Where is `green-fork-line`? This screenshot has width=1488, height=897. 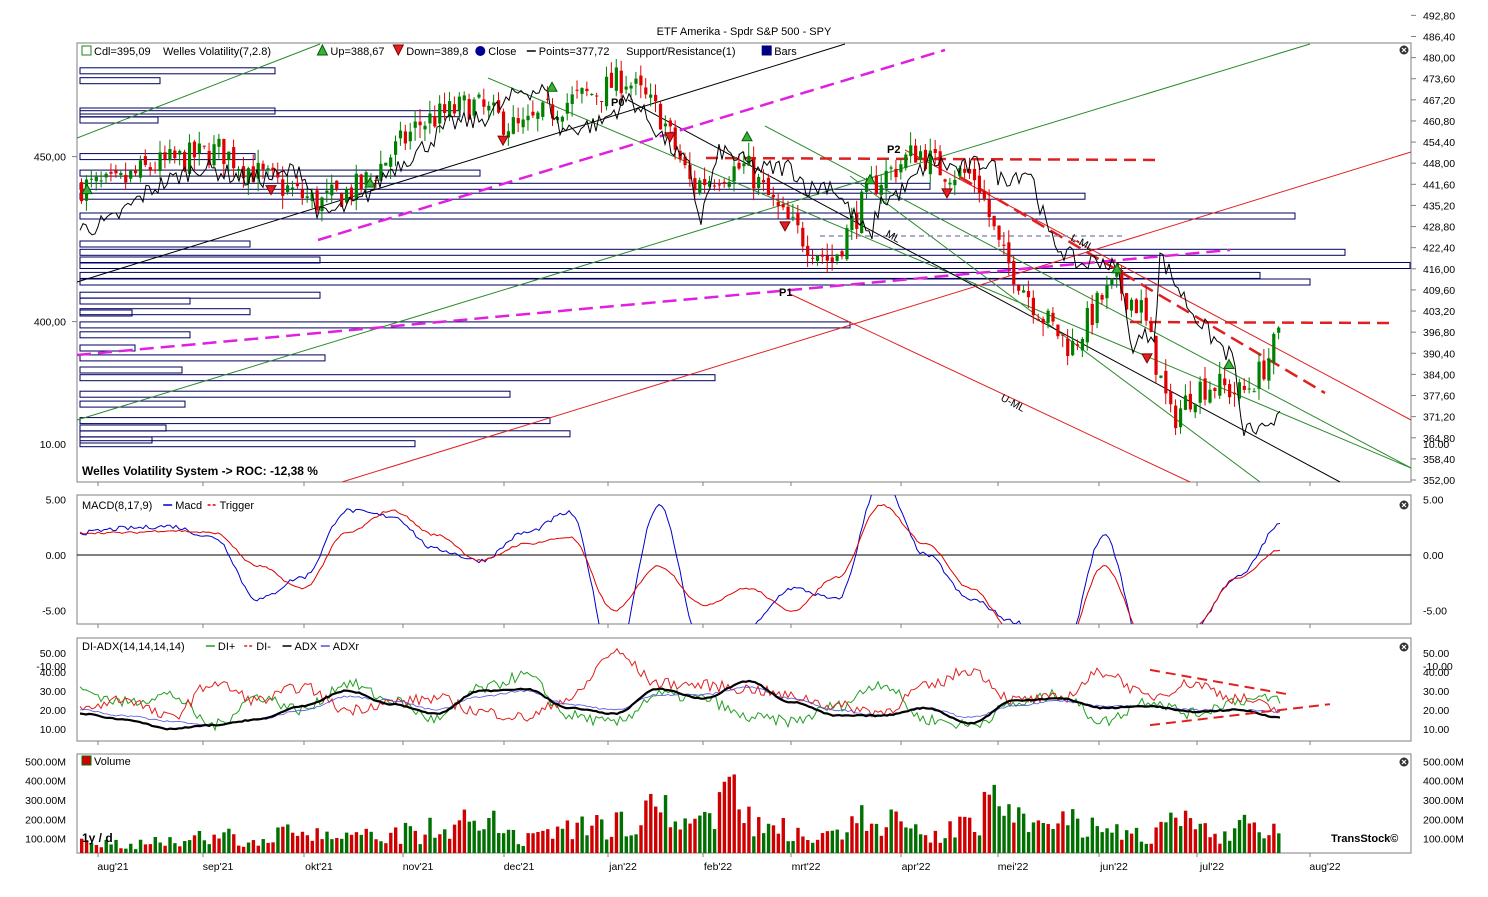
green-fork-line is located at coordinates (199, 91).